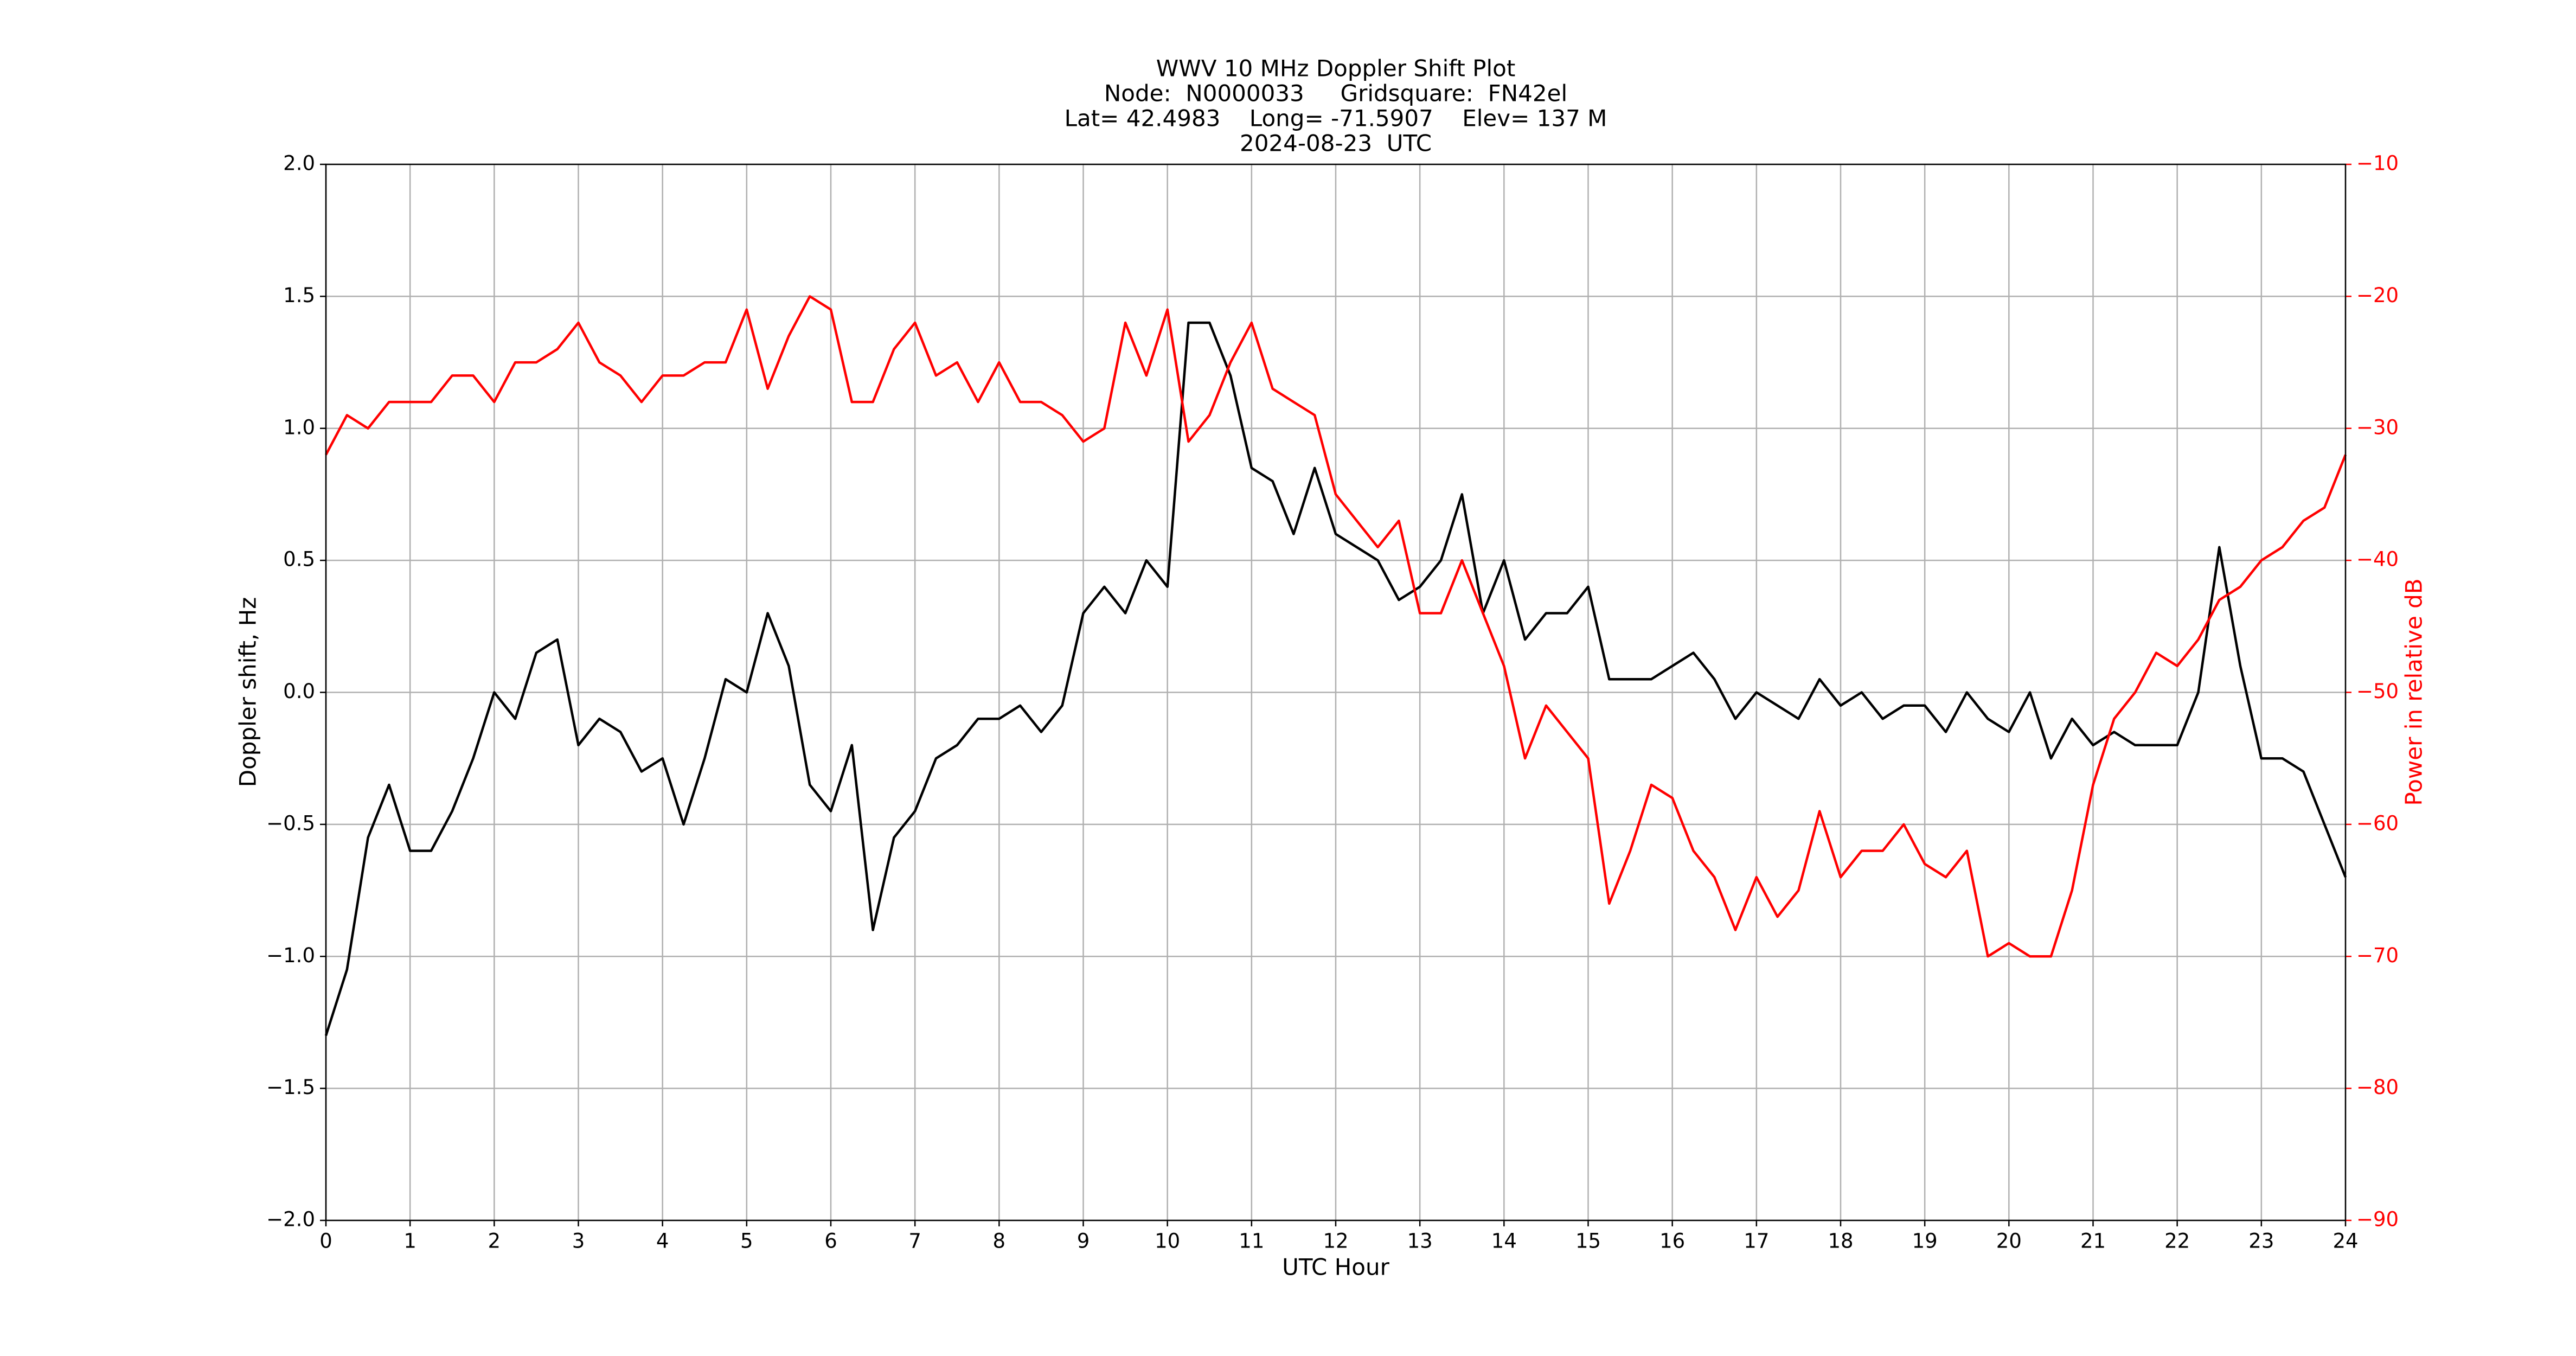  I want to click on y-tick-label: 0.0, so click(299, 691).